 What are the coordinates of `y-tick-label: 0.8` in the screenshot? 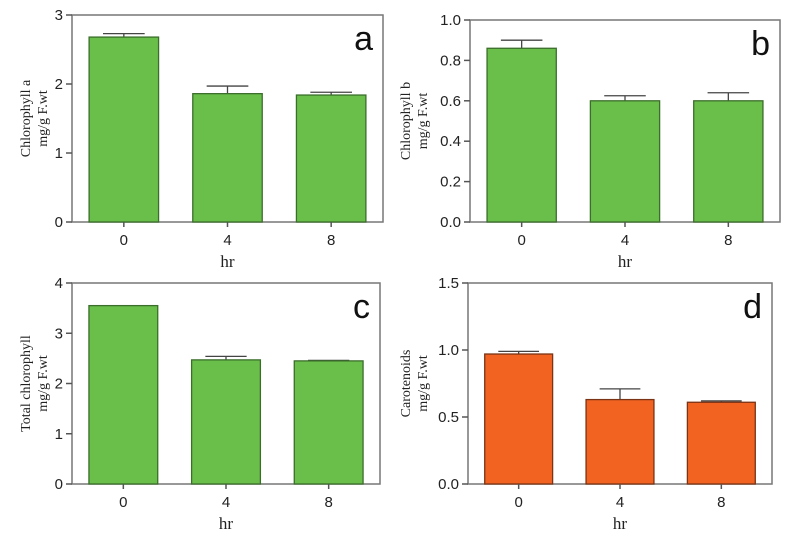 It's located at (450, 60).